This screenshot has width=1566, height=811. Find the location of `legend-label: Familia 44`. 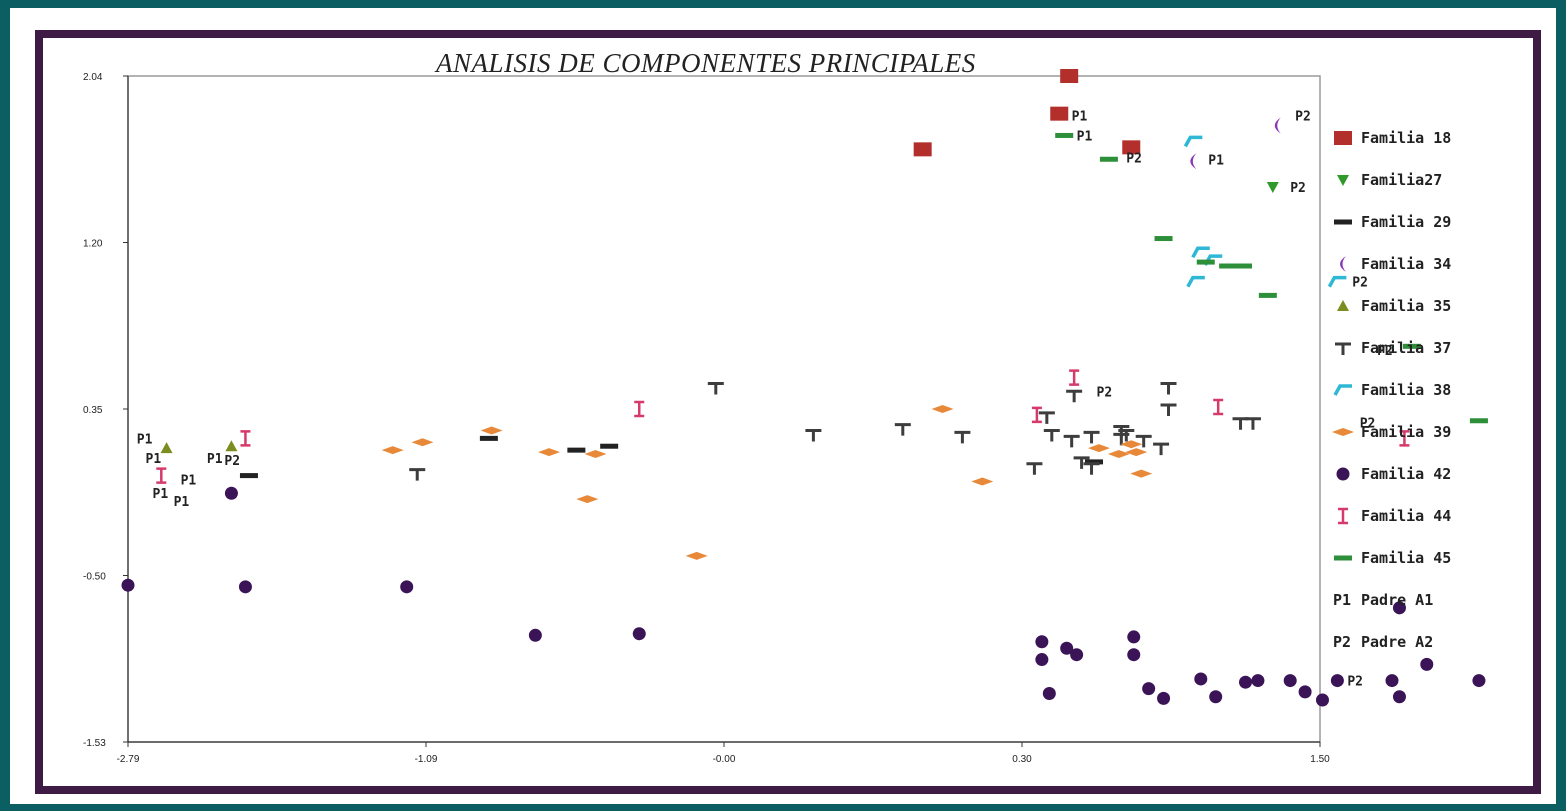

legend-label: Familia 44 is located at coordinates (1406, 516).